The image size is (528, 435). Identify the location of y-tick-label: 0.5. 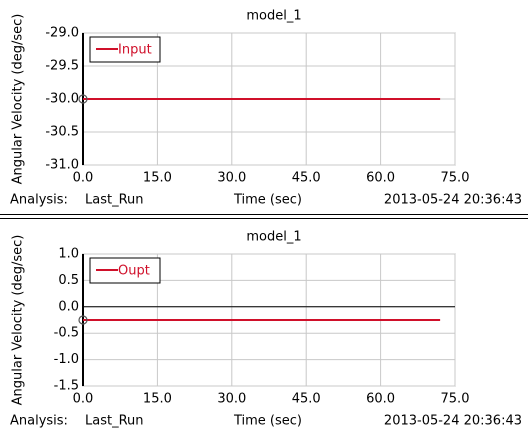
(68, 280).